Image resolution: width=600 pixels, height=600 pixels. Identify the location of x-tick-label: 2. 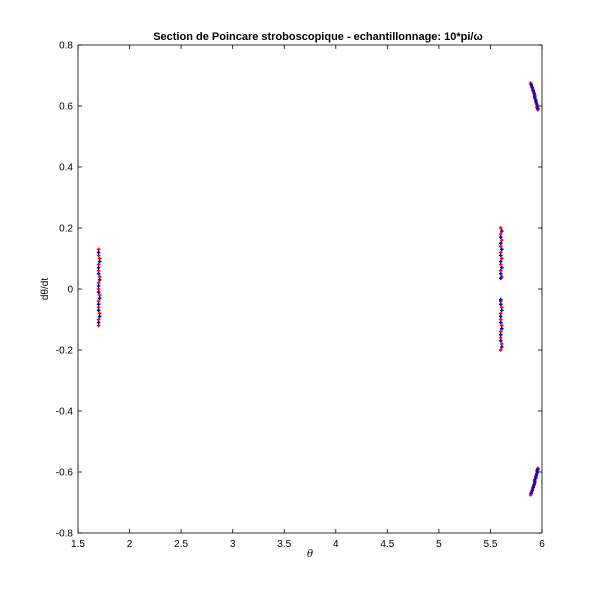
(130, 544).